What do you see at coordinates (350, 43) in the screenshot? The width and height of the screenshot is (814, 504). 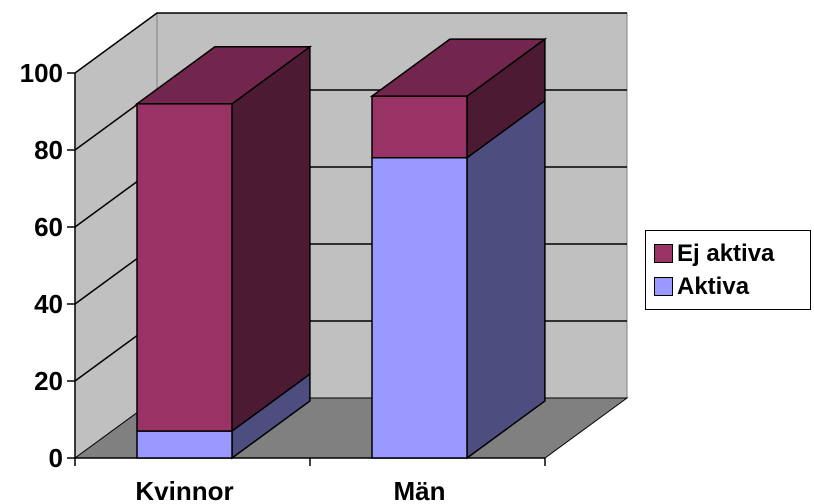 I see `gridline` at bounding box center [350, 43].